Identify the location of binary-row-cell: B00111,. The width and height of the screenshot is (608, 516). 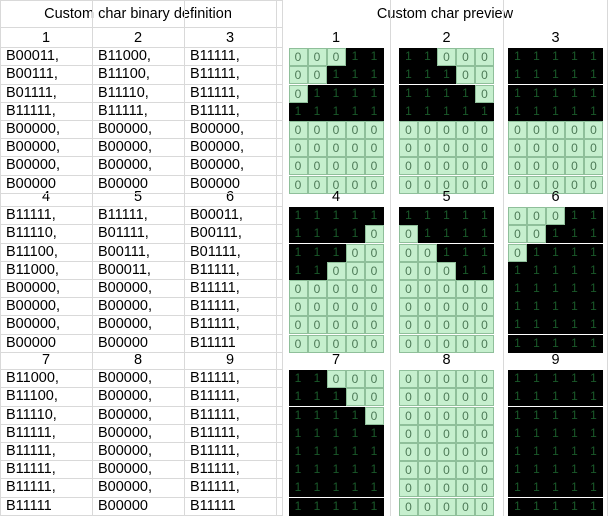
(216, 233).